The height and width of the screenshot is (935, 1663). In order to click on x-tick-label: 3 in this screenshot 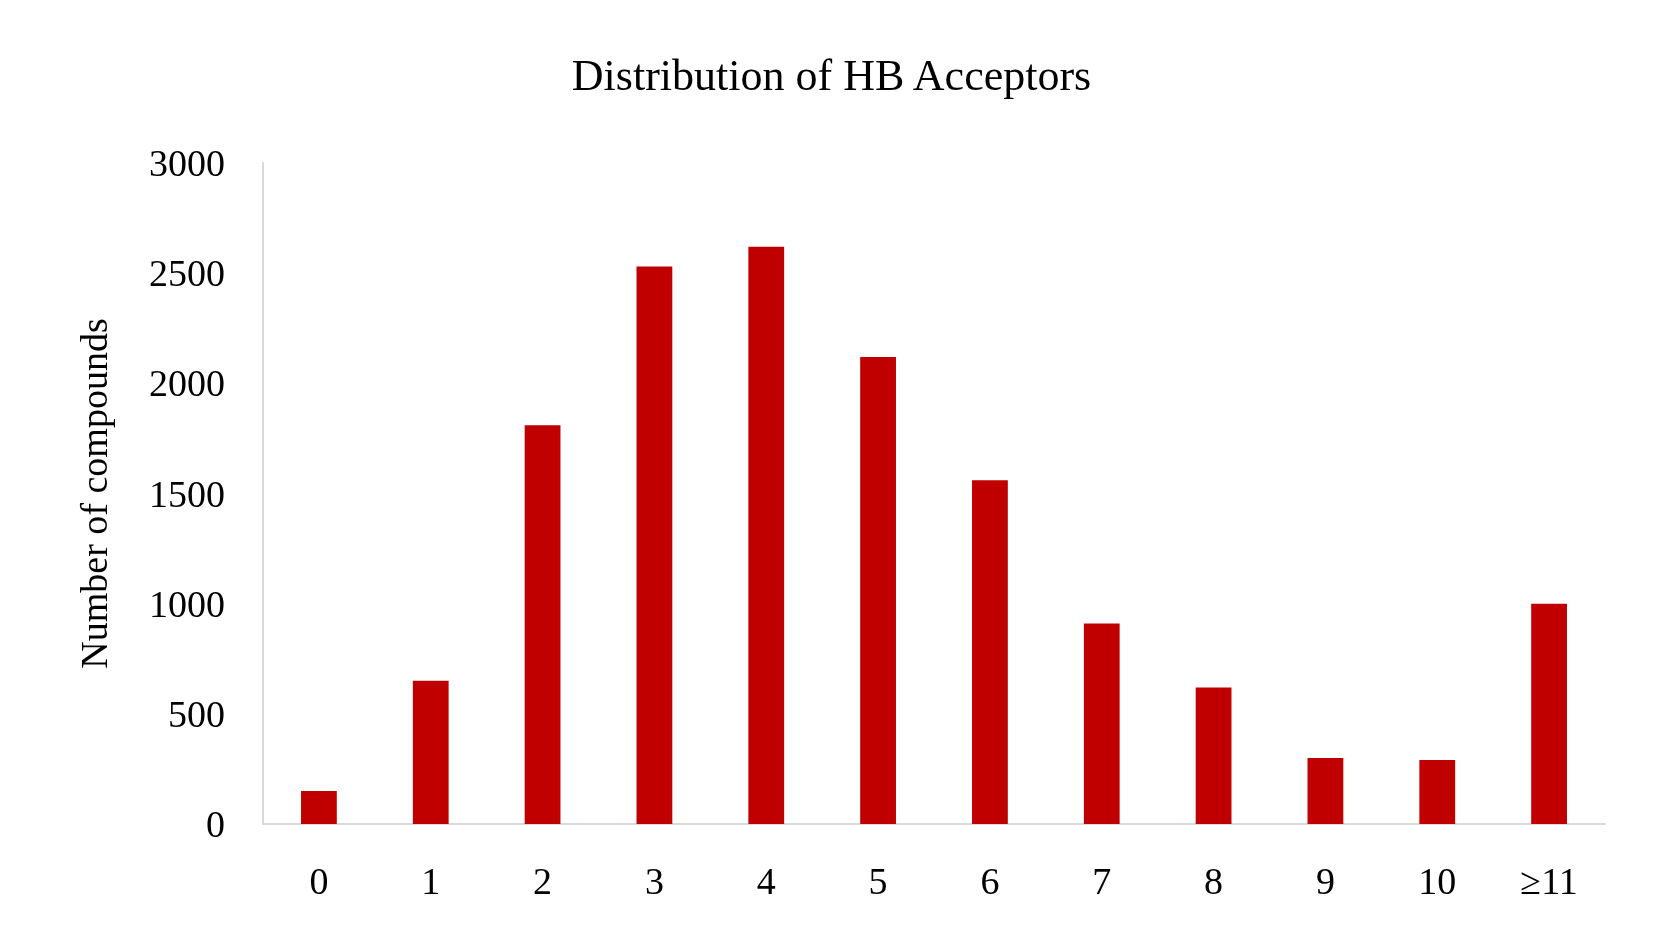, I will do `click(654, 881)`.